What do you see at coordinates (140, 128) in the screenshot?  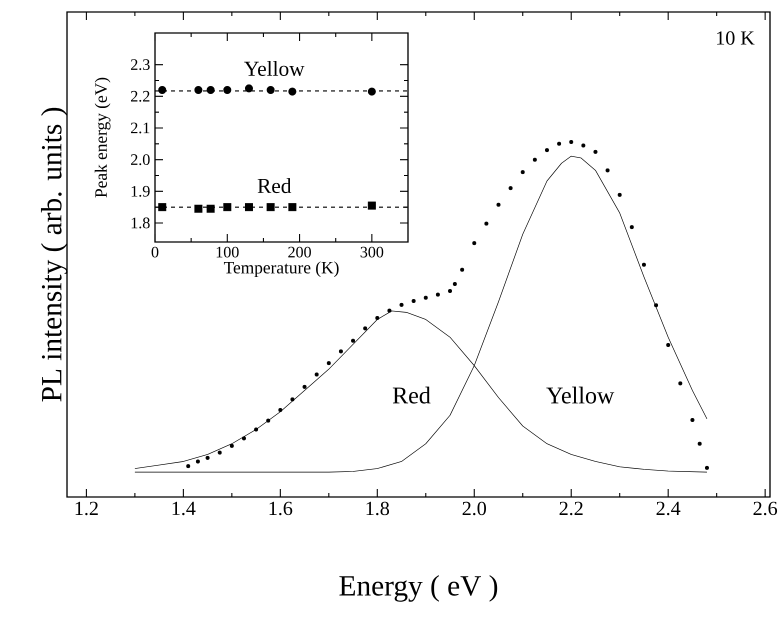 I see `y-tick-label: 2.1` at bounding box center [140, 128].